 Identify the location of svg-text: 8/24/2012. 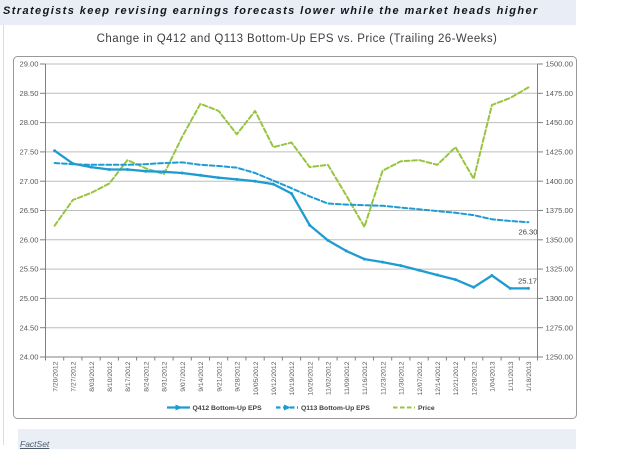
(146, 376).